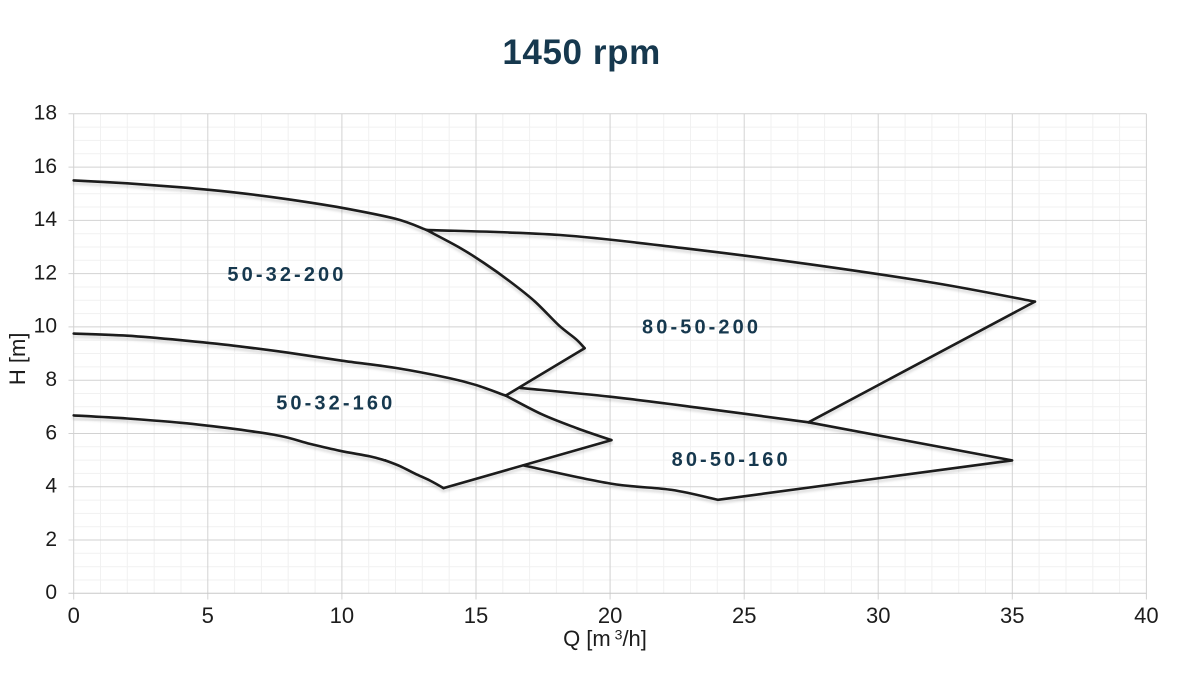 The width and height of the screenshot is (1200, 678). What do you see at coordinates (46, 219) in the screenshot?
I see `svg-text: 14` at bounding box center [46, 219].